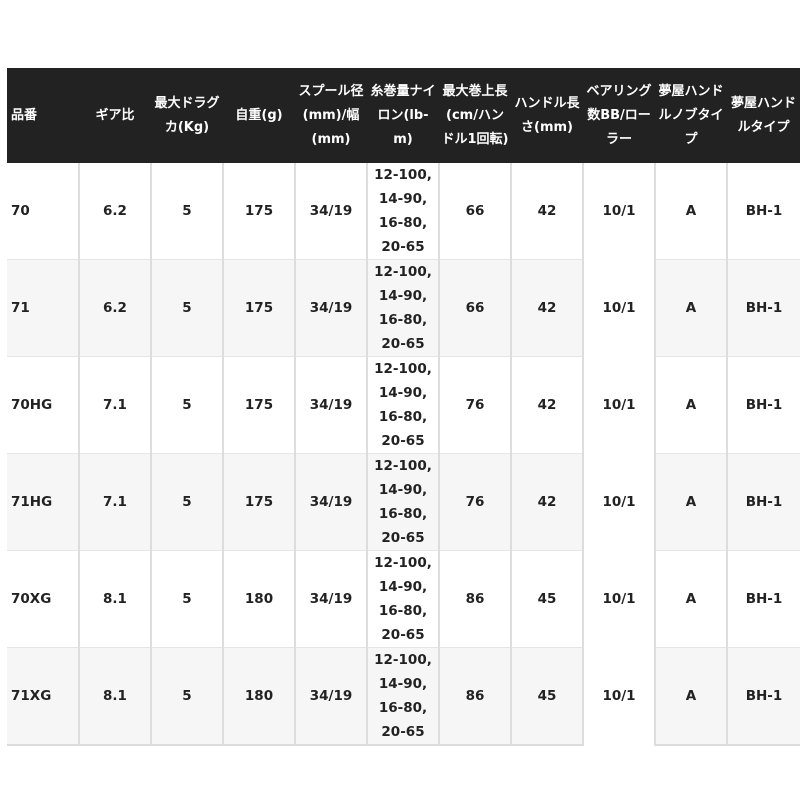 Image resolution: width=807 pixels, height=807 pixels. I want to click on table-cell: 70XG, so click(43, 599).